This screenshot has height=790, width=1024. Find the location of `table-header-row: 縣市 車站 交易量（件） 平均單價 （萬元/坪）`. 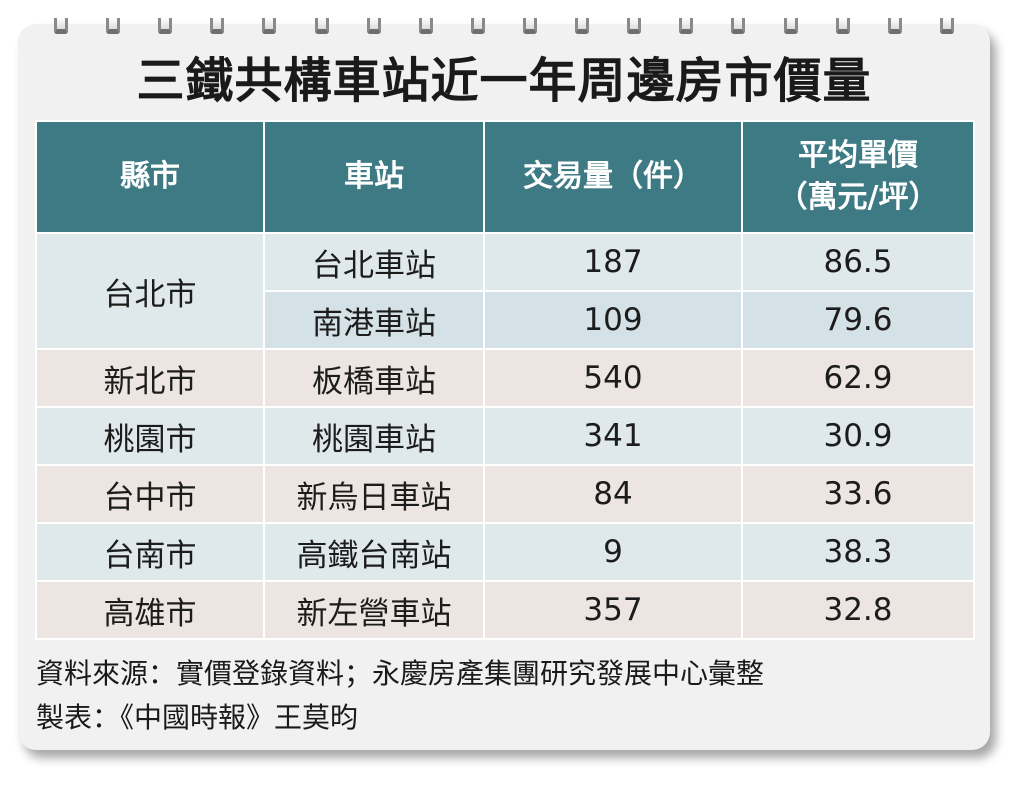

table-header-row: 縣市 車站 交易量（件） 平均單價 （萬元/坪） is located at coordinates (505, 177).